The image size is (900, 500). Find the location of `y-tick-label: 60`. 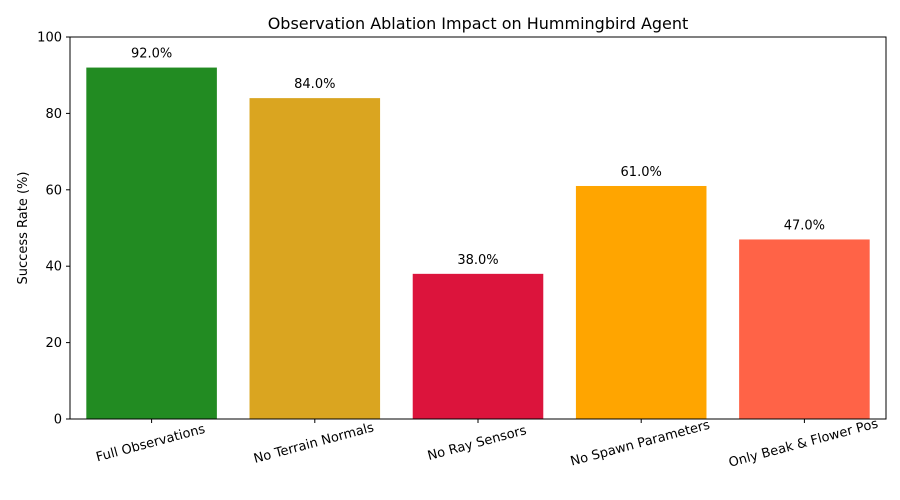

y-tick-label: 60 is located at coordinates (53, 190).